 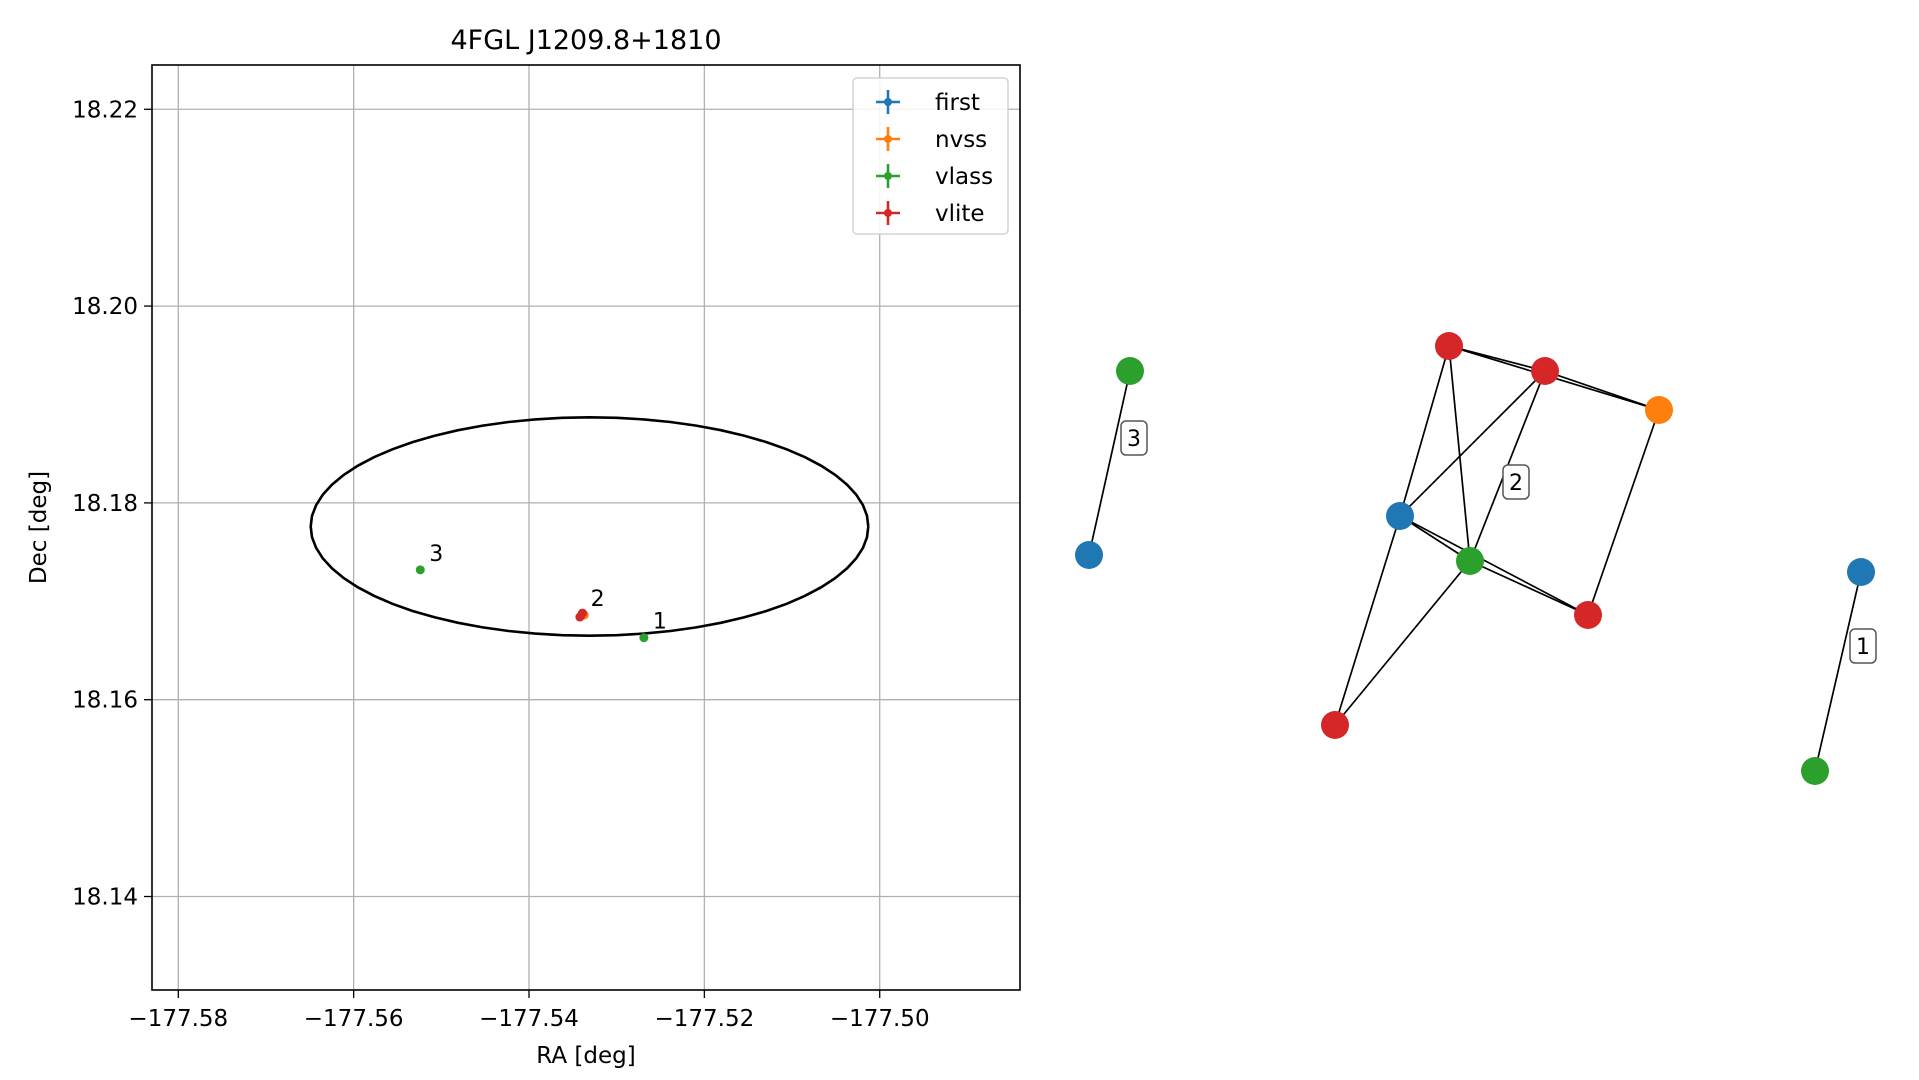 I want to click on network-group-label: 2, so click(x=1516, y=483).